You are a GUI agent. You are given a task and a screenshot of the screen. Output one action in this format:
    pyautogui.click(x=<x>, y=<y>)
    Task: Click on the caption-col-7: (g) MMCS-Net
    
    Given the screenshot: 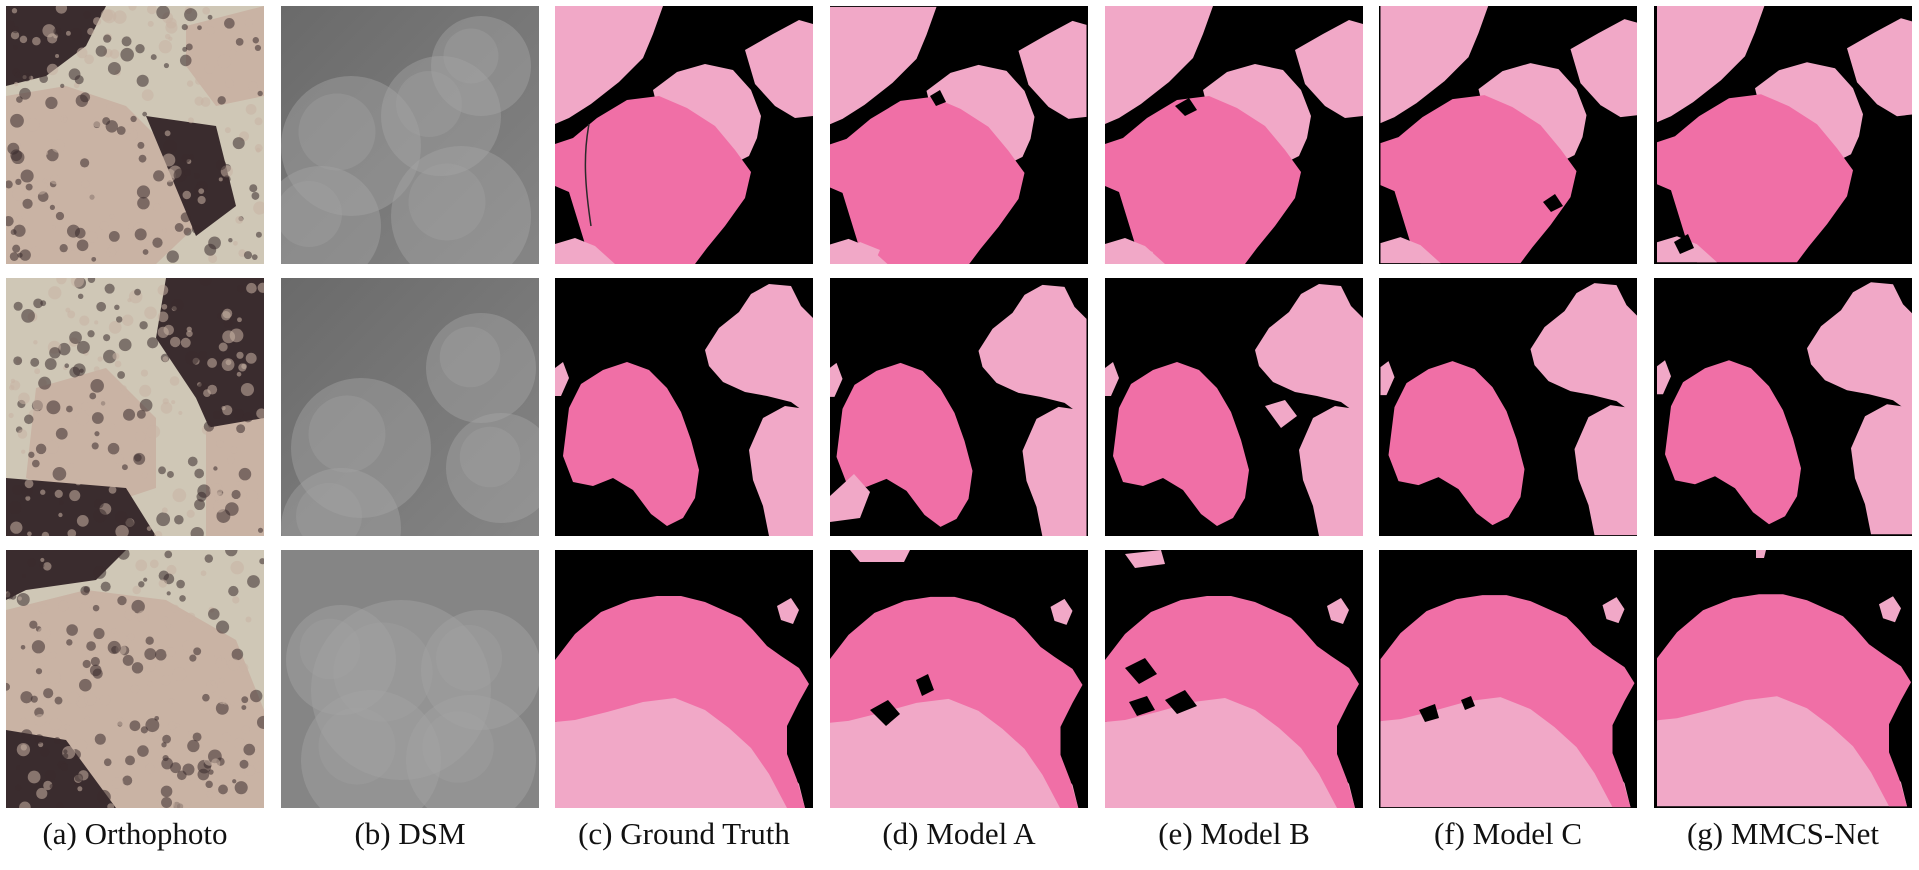 What is the action you would take?
    pyautogui.click(x=1783, y=833)
    